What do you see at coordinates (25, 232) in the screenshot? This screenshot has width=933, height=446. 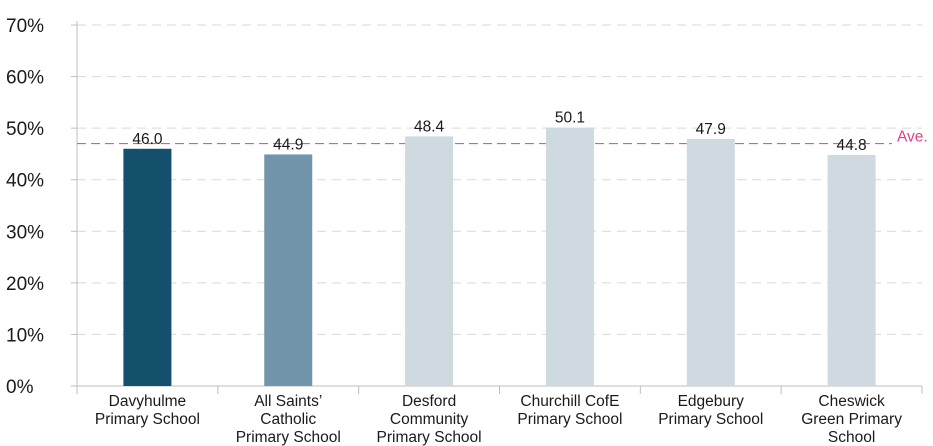 I see `y-tick-label: 30%` at bounding box center [25, 232].